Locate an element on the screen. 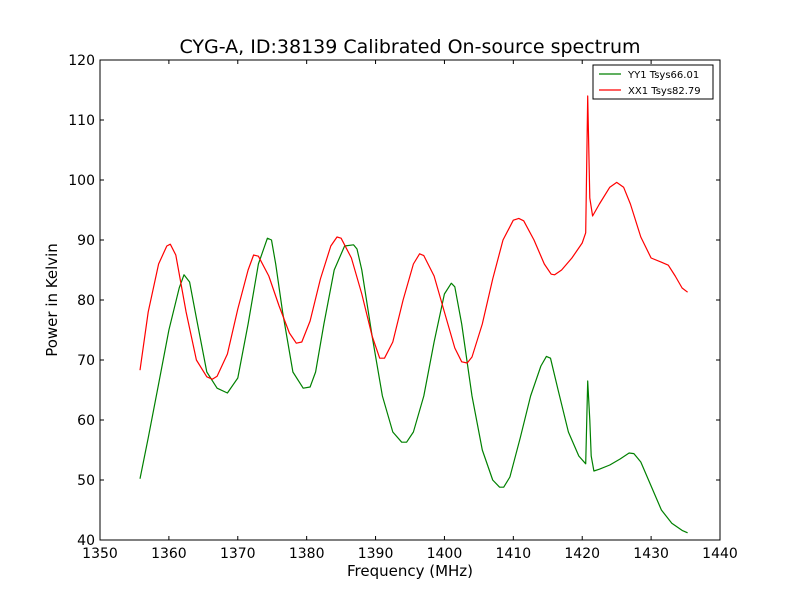 The width and height of the screenshot is (800, 600). x-tick-label: 1430 is located at coordinates (651, 554).